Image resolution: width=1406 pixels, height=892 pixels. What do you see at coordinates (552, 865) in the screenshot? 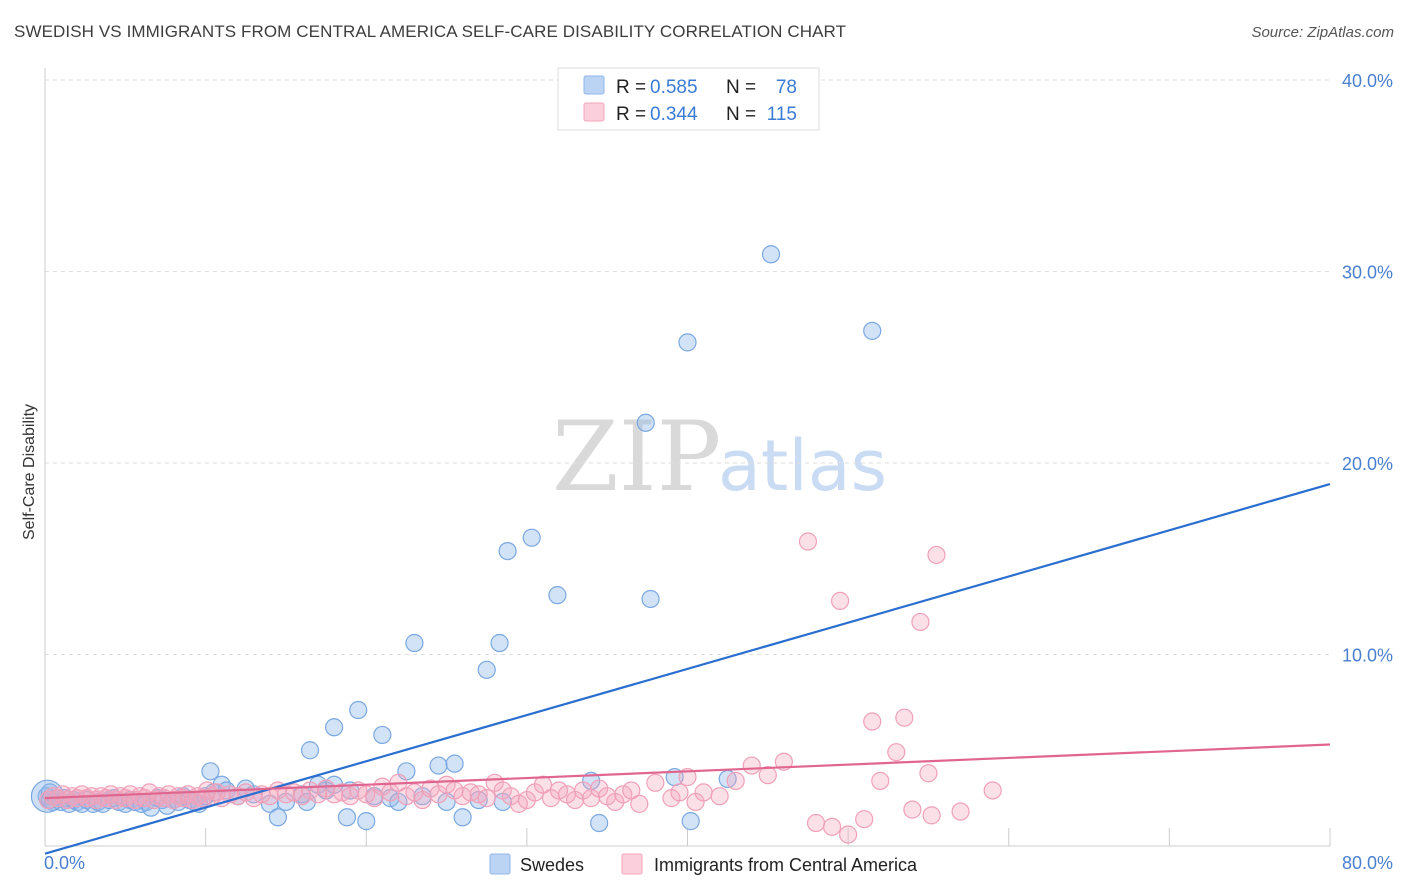
I see `legend-label-swedes: Swedes` at bounding box center [552, 865].